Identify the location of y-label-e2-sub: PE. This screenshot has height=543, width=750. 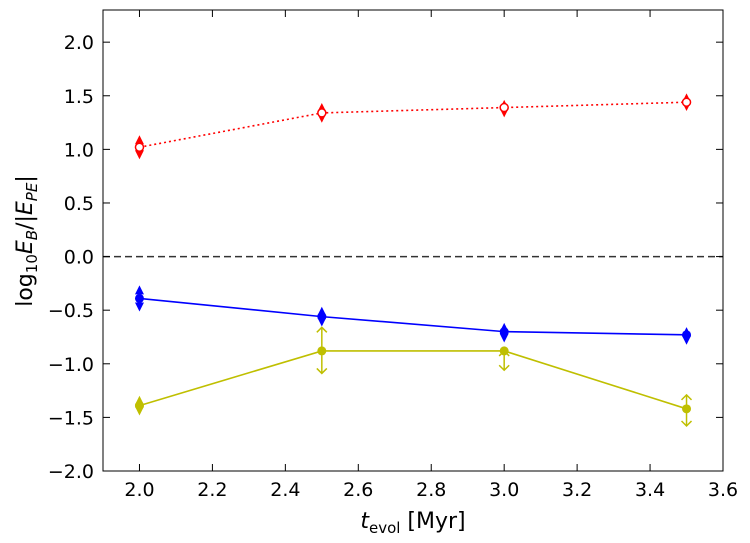
(32, 191).